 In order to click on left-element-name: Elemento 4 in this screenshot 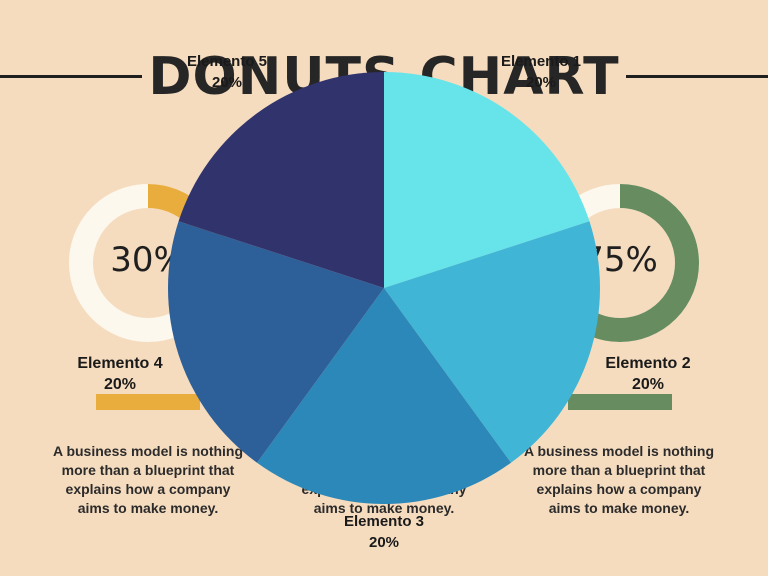, I will do `click(120, 363)`.